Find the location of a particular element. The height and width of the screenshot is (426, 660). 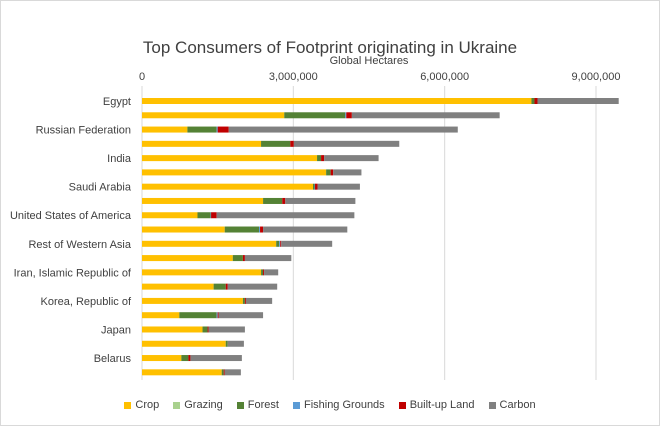

legend-label: Grazing is located at coordinates (203, 405).